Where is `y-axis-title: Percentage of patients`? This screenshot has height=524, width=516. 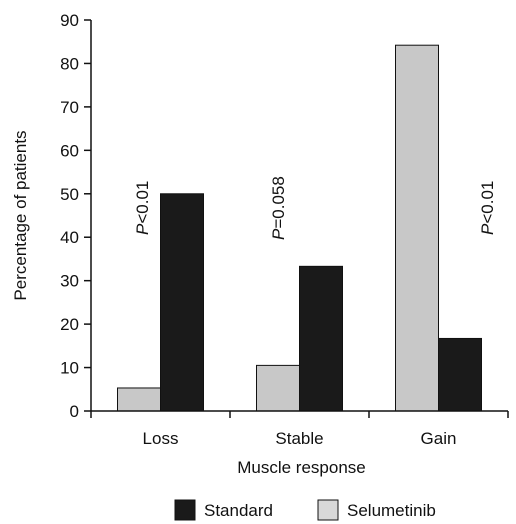 y-axis-title: Percentage of patients is located at coordinates (20, 215).